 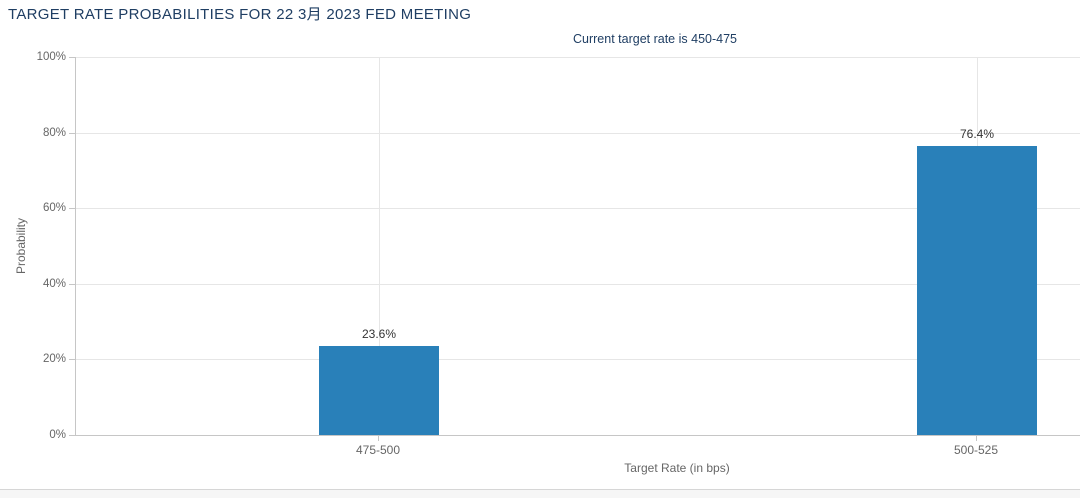 What do you see at coordinates (54, 284) in the screenshot?
I see `y-tick-label-40: 40%` at bounding box center [54, 284].